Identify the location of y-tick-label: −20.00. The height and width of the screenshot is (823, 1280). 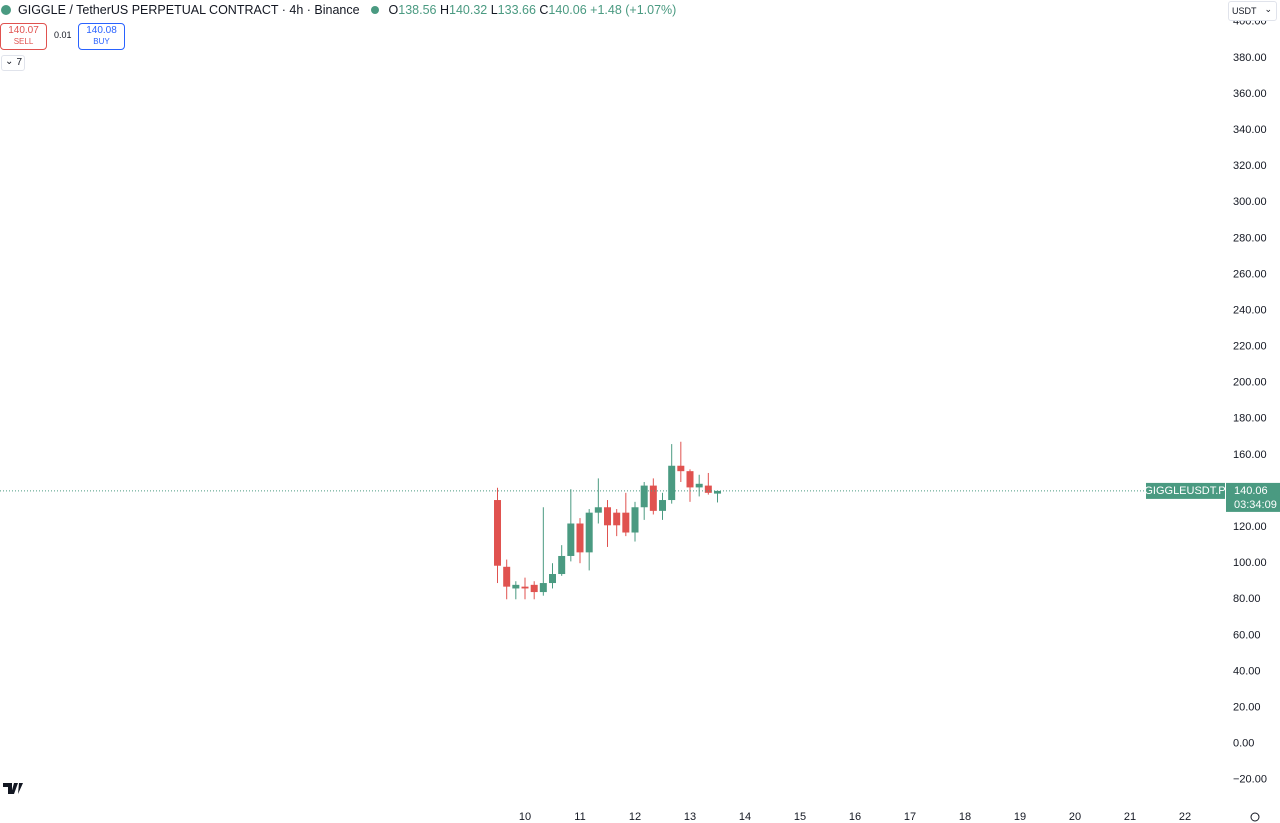
(1250, 780).